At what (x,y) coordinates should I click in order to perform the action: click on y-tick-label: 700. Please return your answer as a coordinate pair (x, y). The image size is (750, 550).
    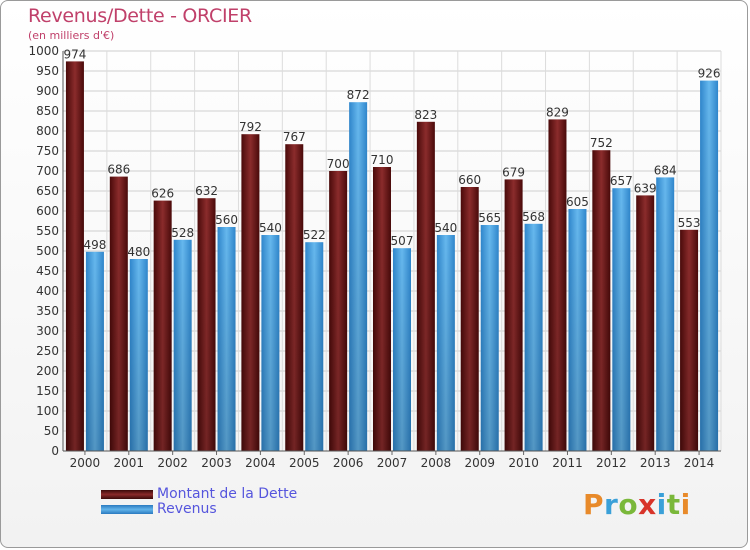
    Looking at the image, I should click on (47, 171).